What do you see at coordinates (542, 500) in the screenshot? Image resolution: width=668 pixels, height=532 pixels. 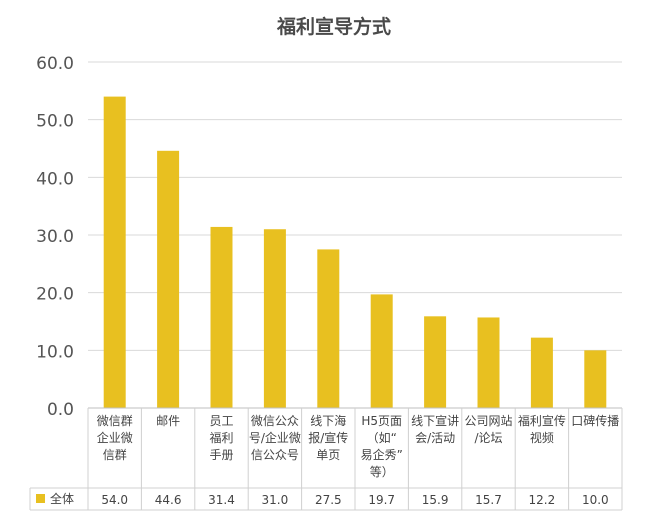 I see `data-label: 12.2` at bounding box center [542, 500].